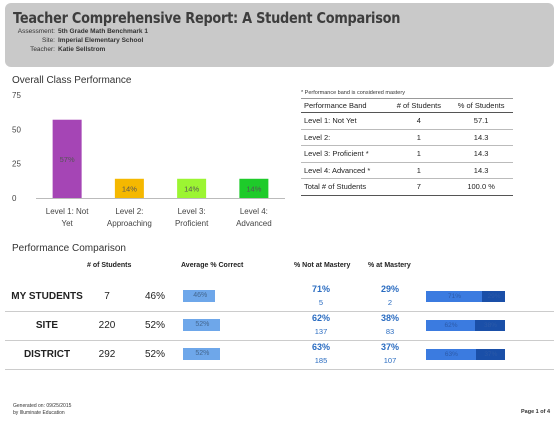  I want to click on overall-section-title: Overall Class Performance, so click(72, 80).